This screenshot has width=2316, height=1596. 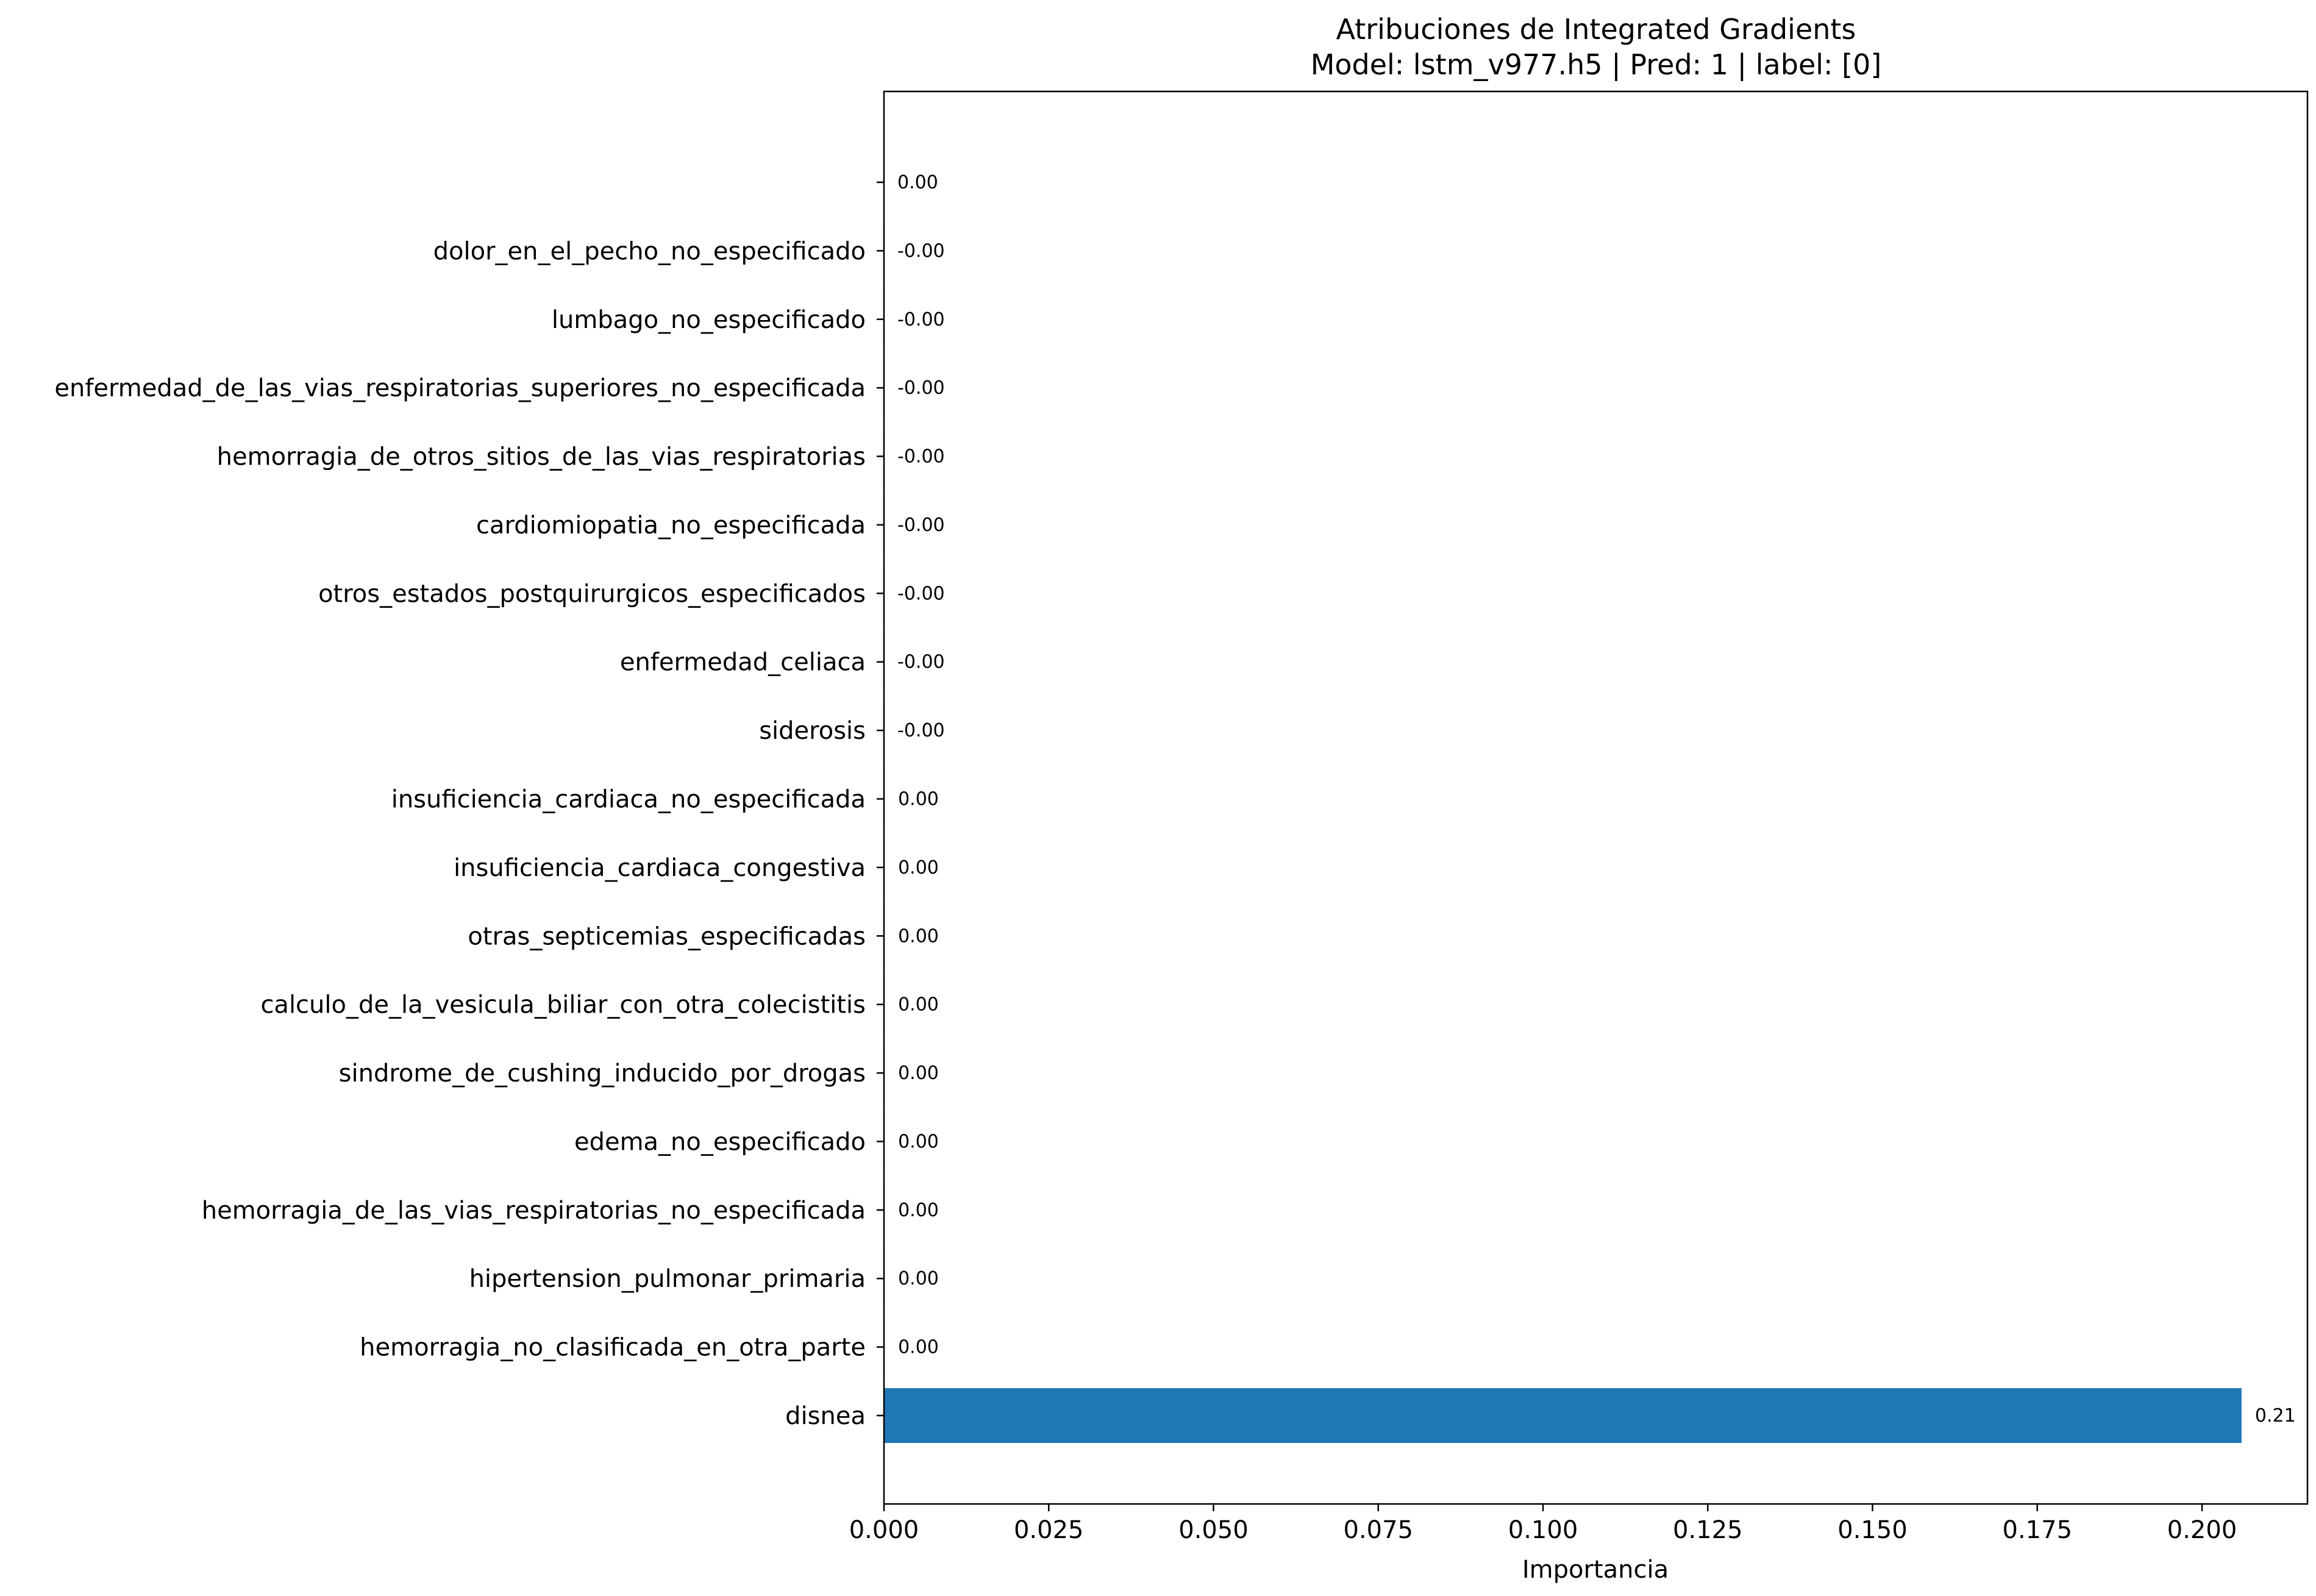 What do you see at coordinates (1213, 1530) in the screenshot?
I see `x-tick-label: 0.050` at bounding box center [1213, 1530].